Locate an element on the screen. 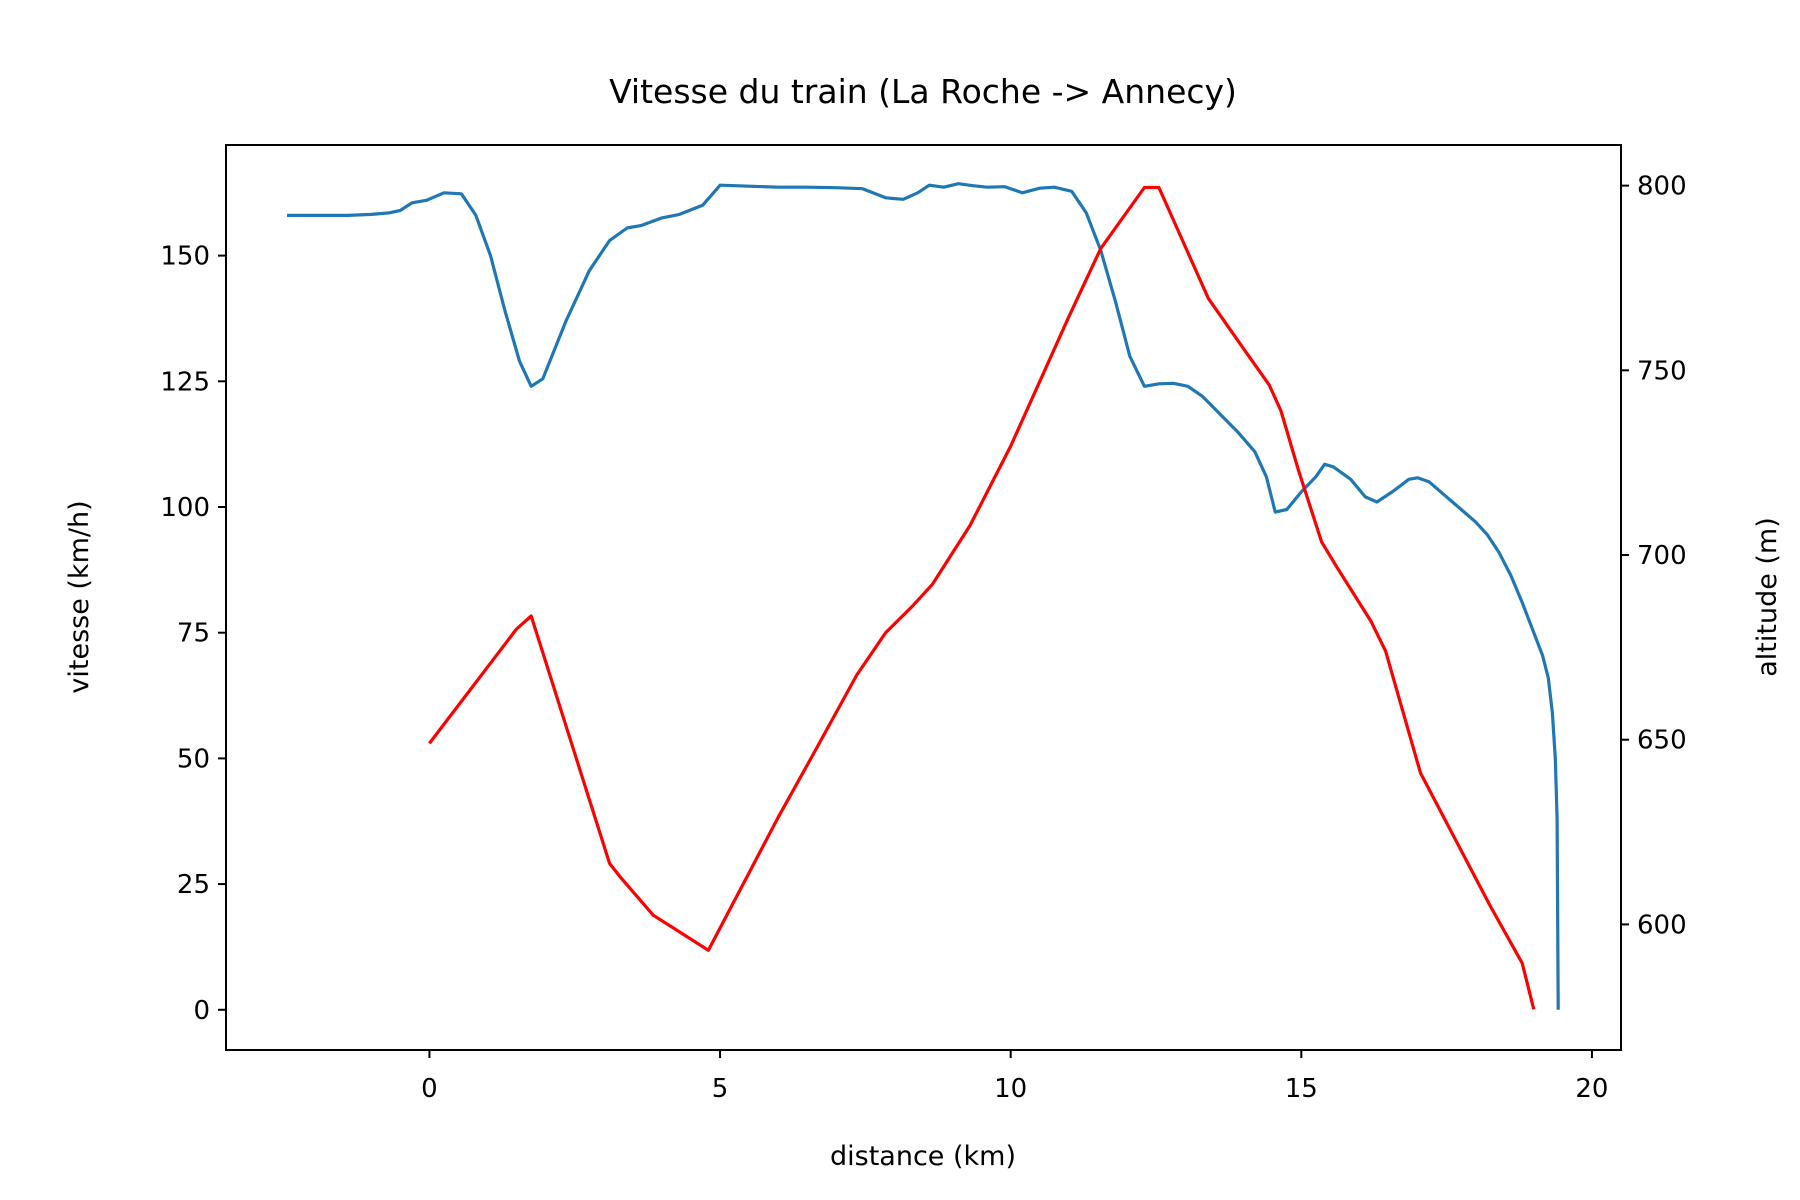 The height and width of the screenshot is (1200, 1800). y-axis-label: vitesse (km/h) is located at coordinates (79, 596).